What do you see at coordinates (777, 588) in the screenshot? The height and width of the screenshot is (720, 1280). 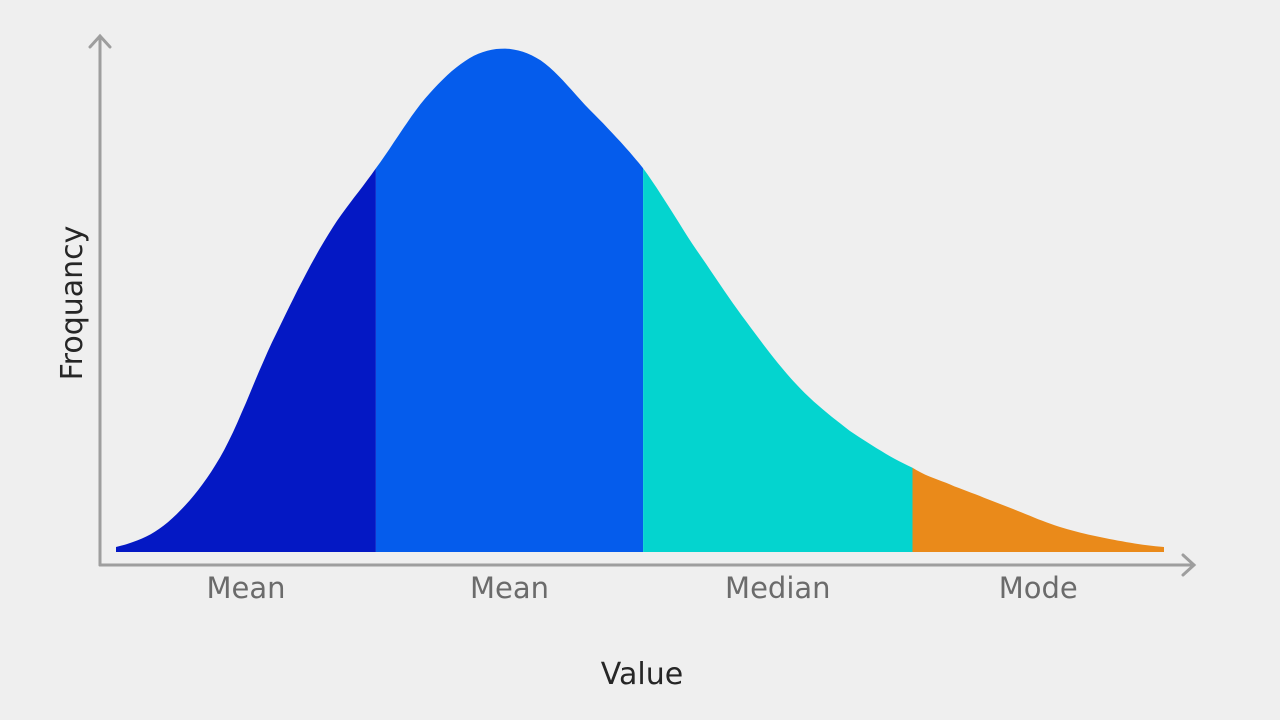 I see `region-label-3: Median` at bounding box center [777, 588].